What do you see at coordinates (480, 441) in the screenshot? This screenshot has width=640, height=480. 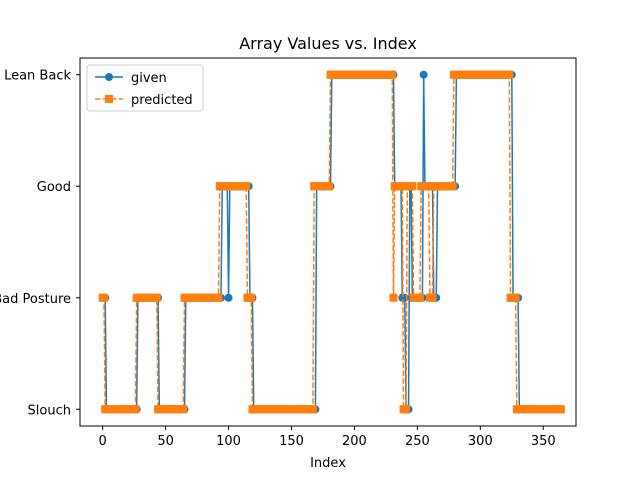 I see `x-tick-label: 300` at bounding box center [480, 441].